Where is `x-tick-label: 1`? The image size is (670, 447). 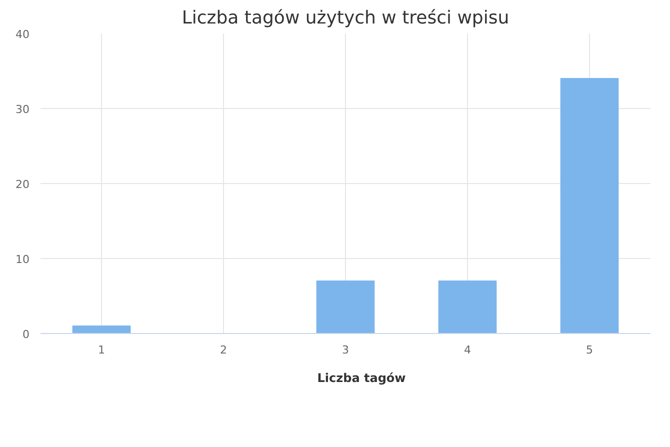
x-tick-label: 1 is located at coordinates (101, 350).